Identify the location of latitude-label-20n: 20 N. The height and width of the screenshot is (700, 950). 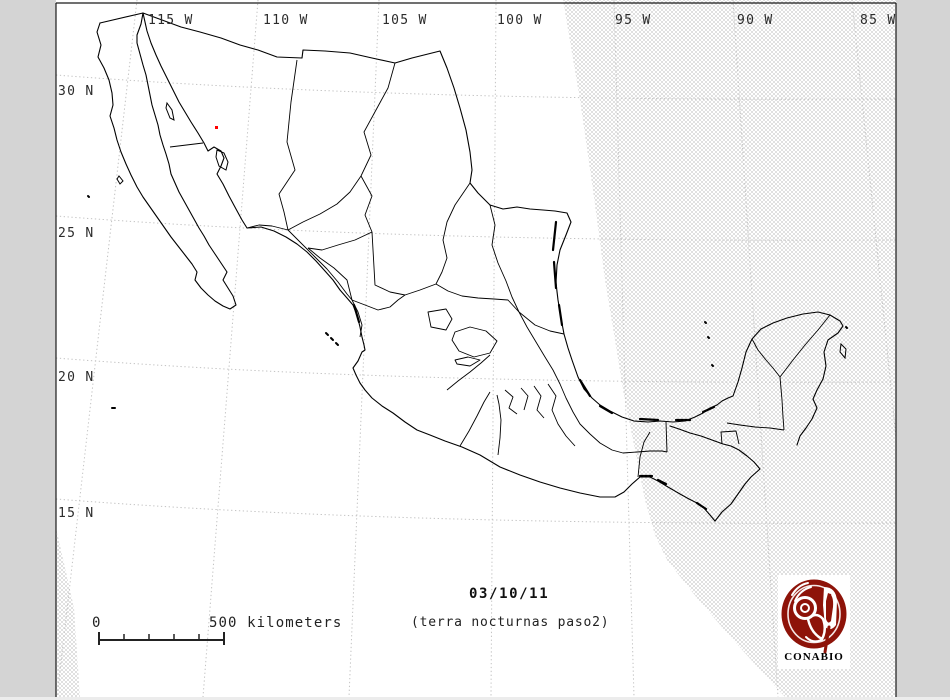
(76, 377).